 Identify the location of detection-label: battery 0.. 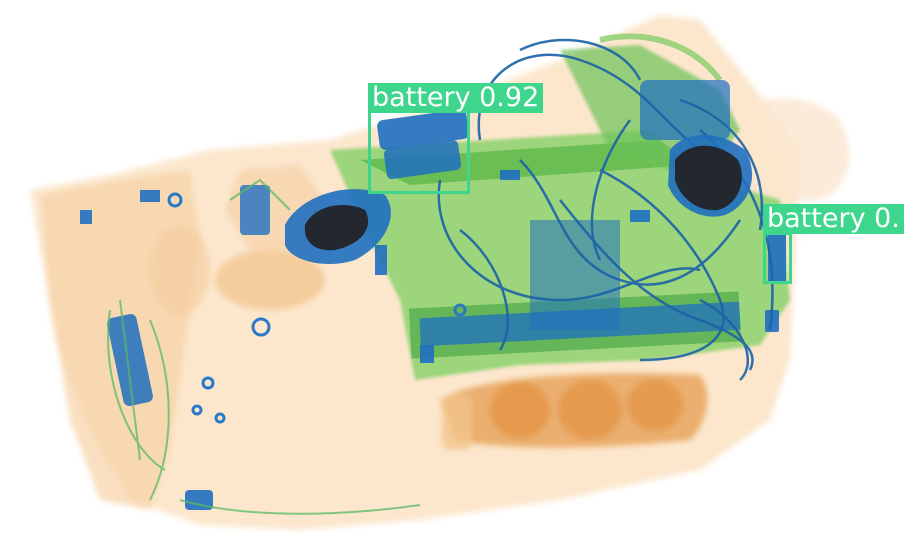
(833, 219).